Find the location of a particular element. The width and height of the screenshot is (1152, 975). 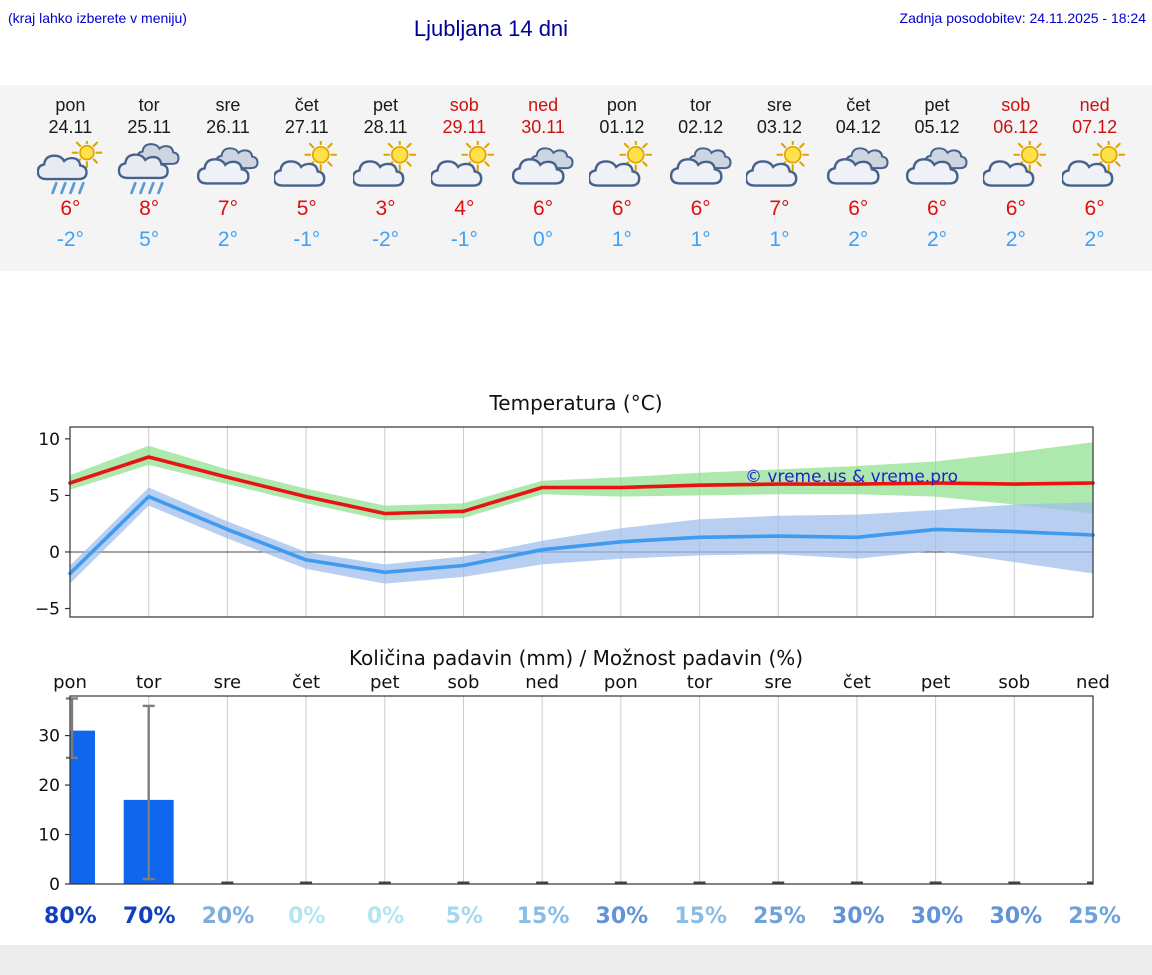

day-name: sob is located at coordinates (1016, 105).